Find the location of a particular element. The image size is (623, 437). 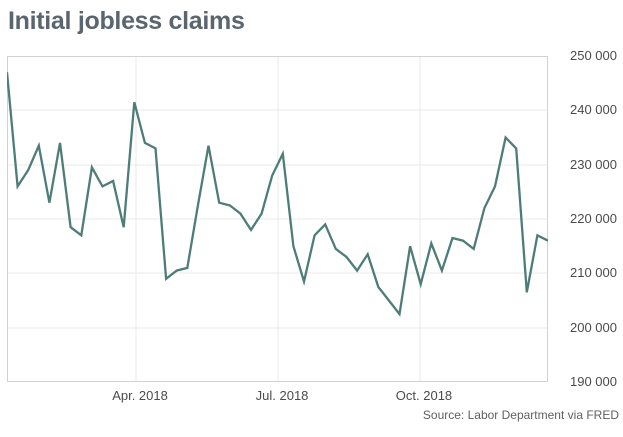

y-axis-tick-label: 240 000 is located at coordinates (593, 110).